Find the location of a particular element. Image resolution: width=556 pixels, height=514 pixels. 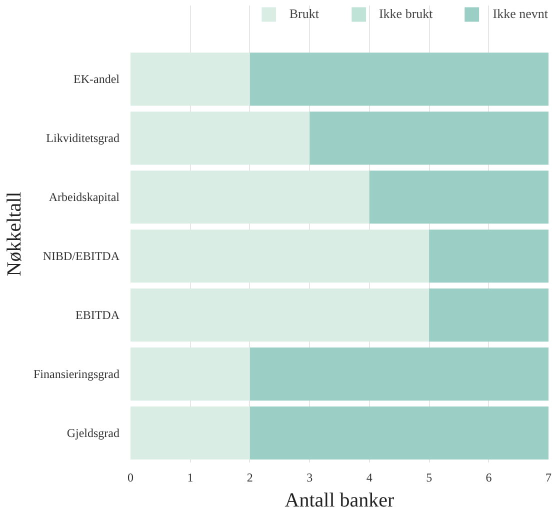

x-tick-label: 5 is located at coordinates (429, 477).